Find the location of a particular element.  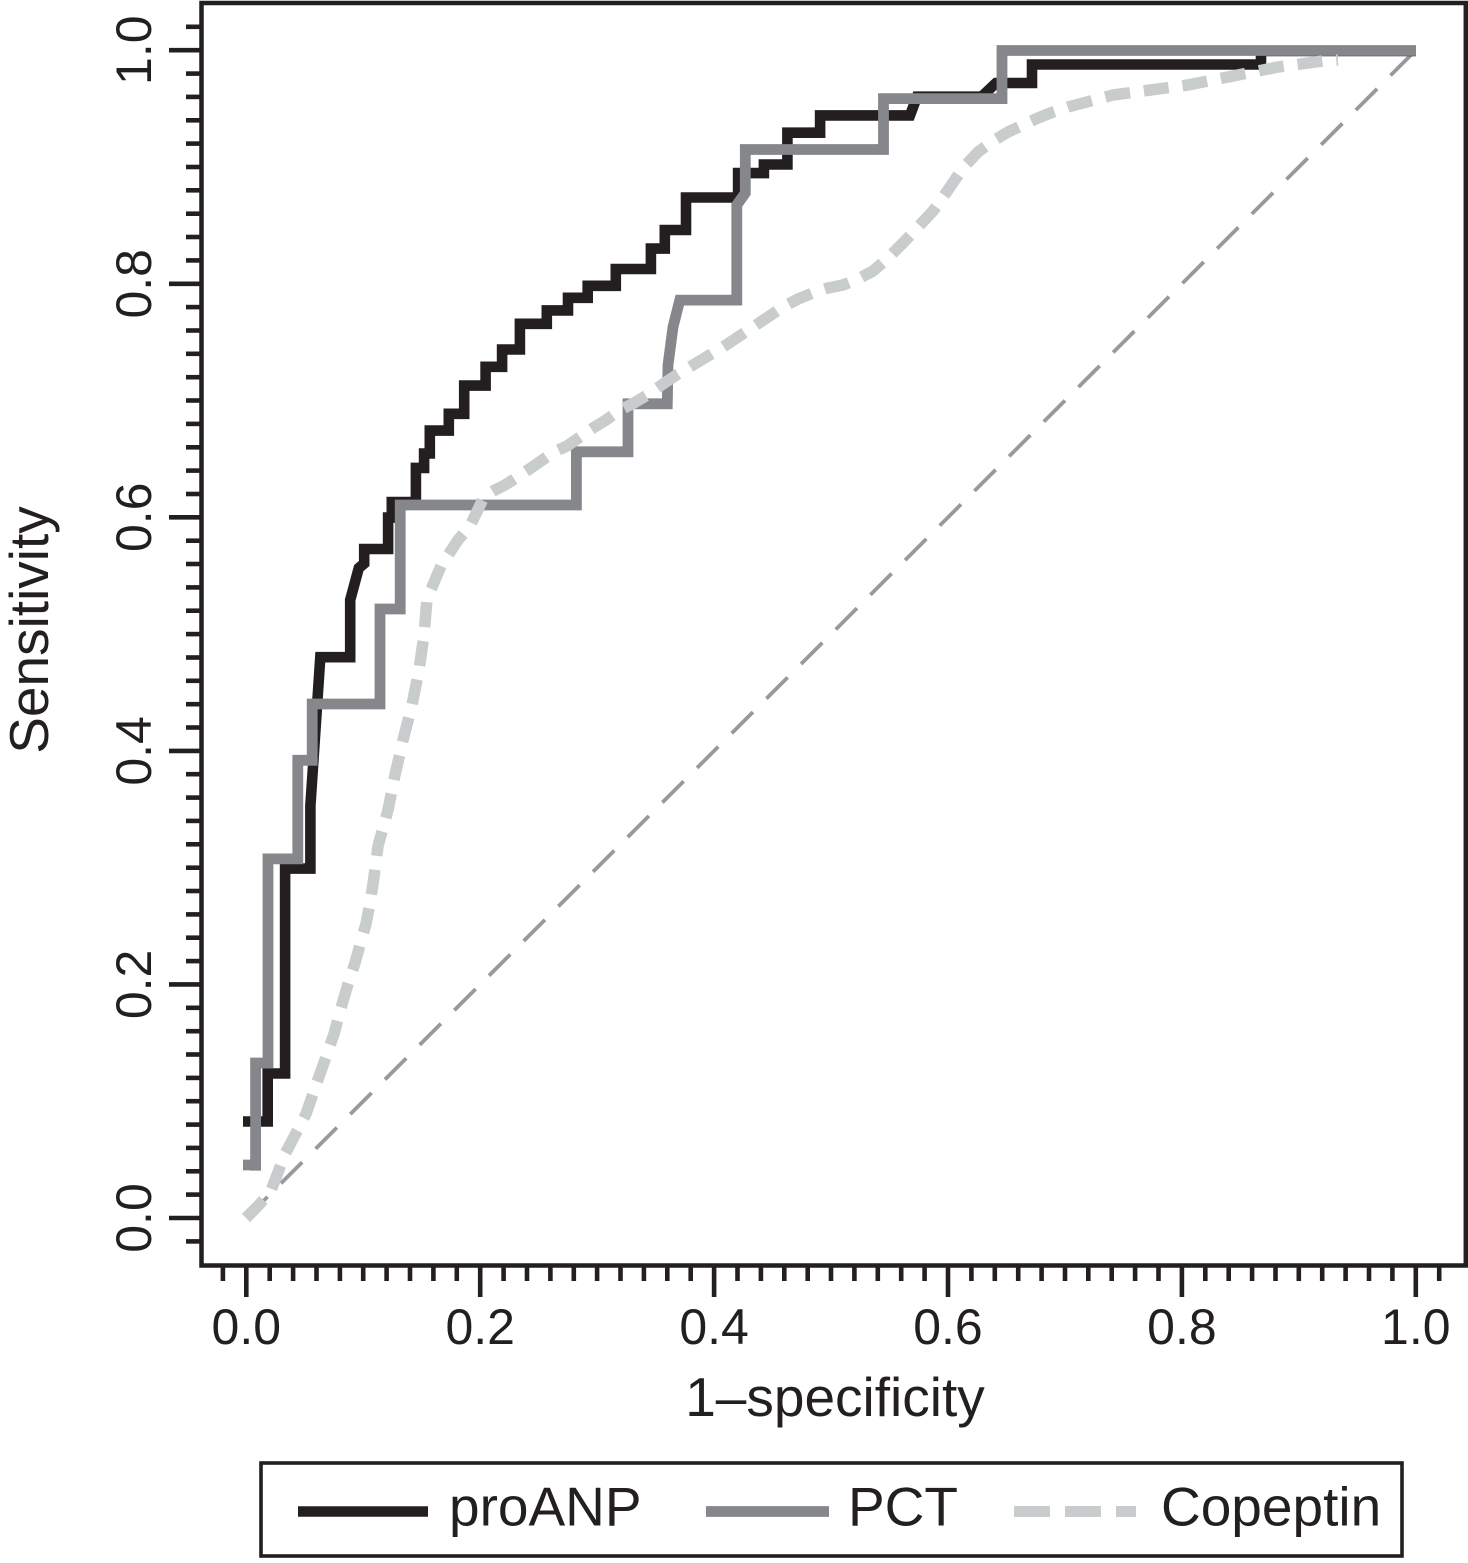

svg-text: 1–specificity is located at coordinates (835, 1397).